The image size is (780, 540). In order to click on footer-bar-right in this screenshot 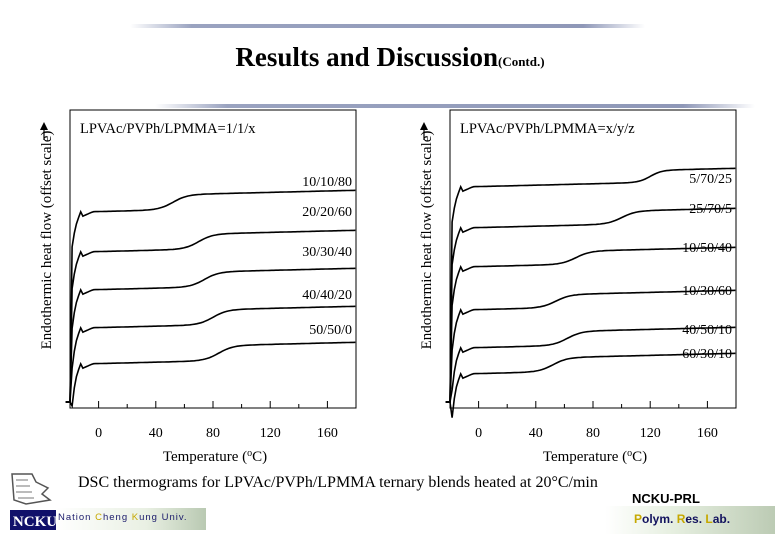, I will do `click(690, 520)`.